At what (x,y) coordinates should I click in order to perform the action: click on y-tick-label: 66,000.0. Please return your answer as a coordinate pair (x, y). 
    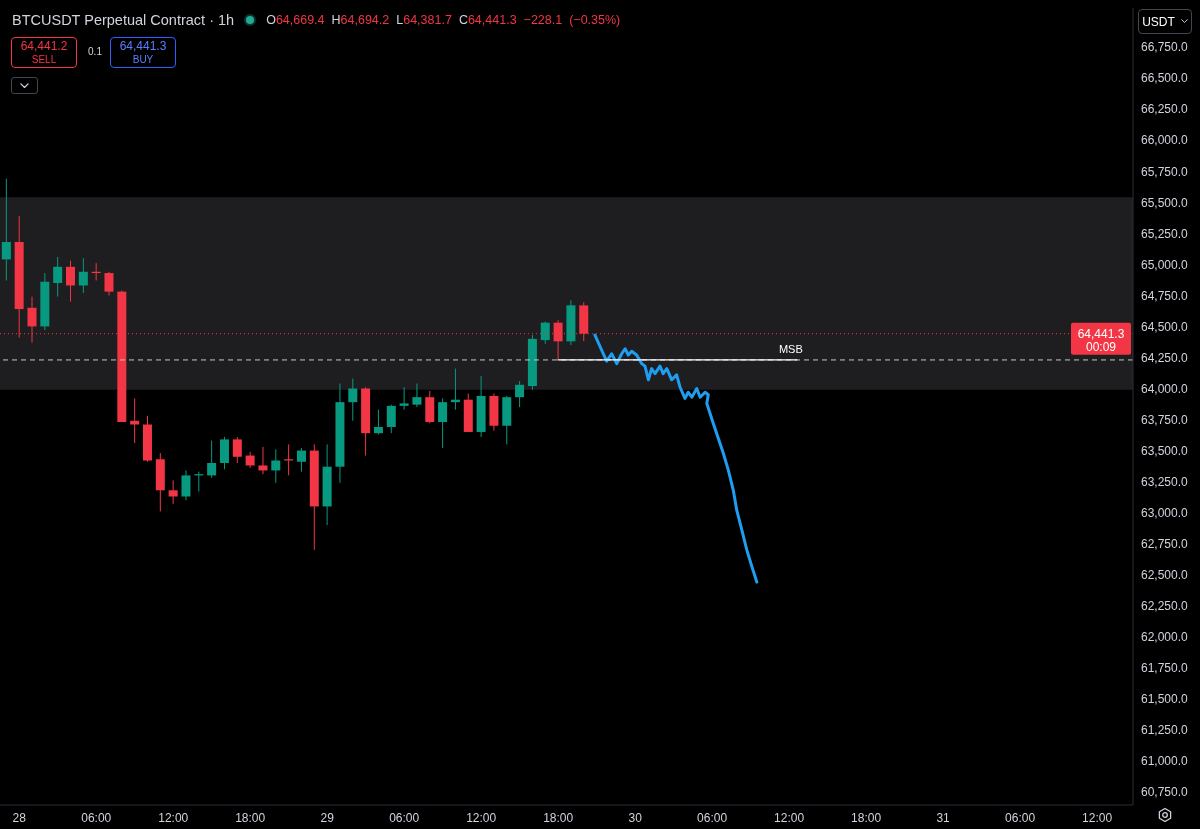
    Looking at the image, I should click on (1165, 140).